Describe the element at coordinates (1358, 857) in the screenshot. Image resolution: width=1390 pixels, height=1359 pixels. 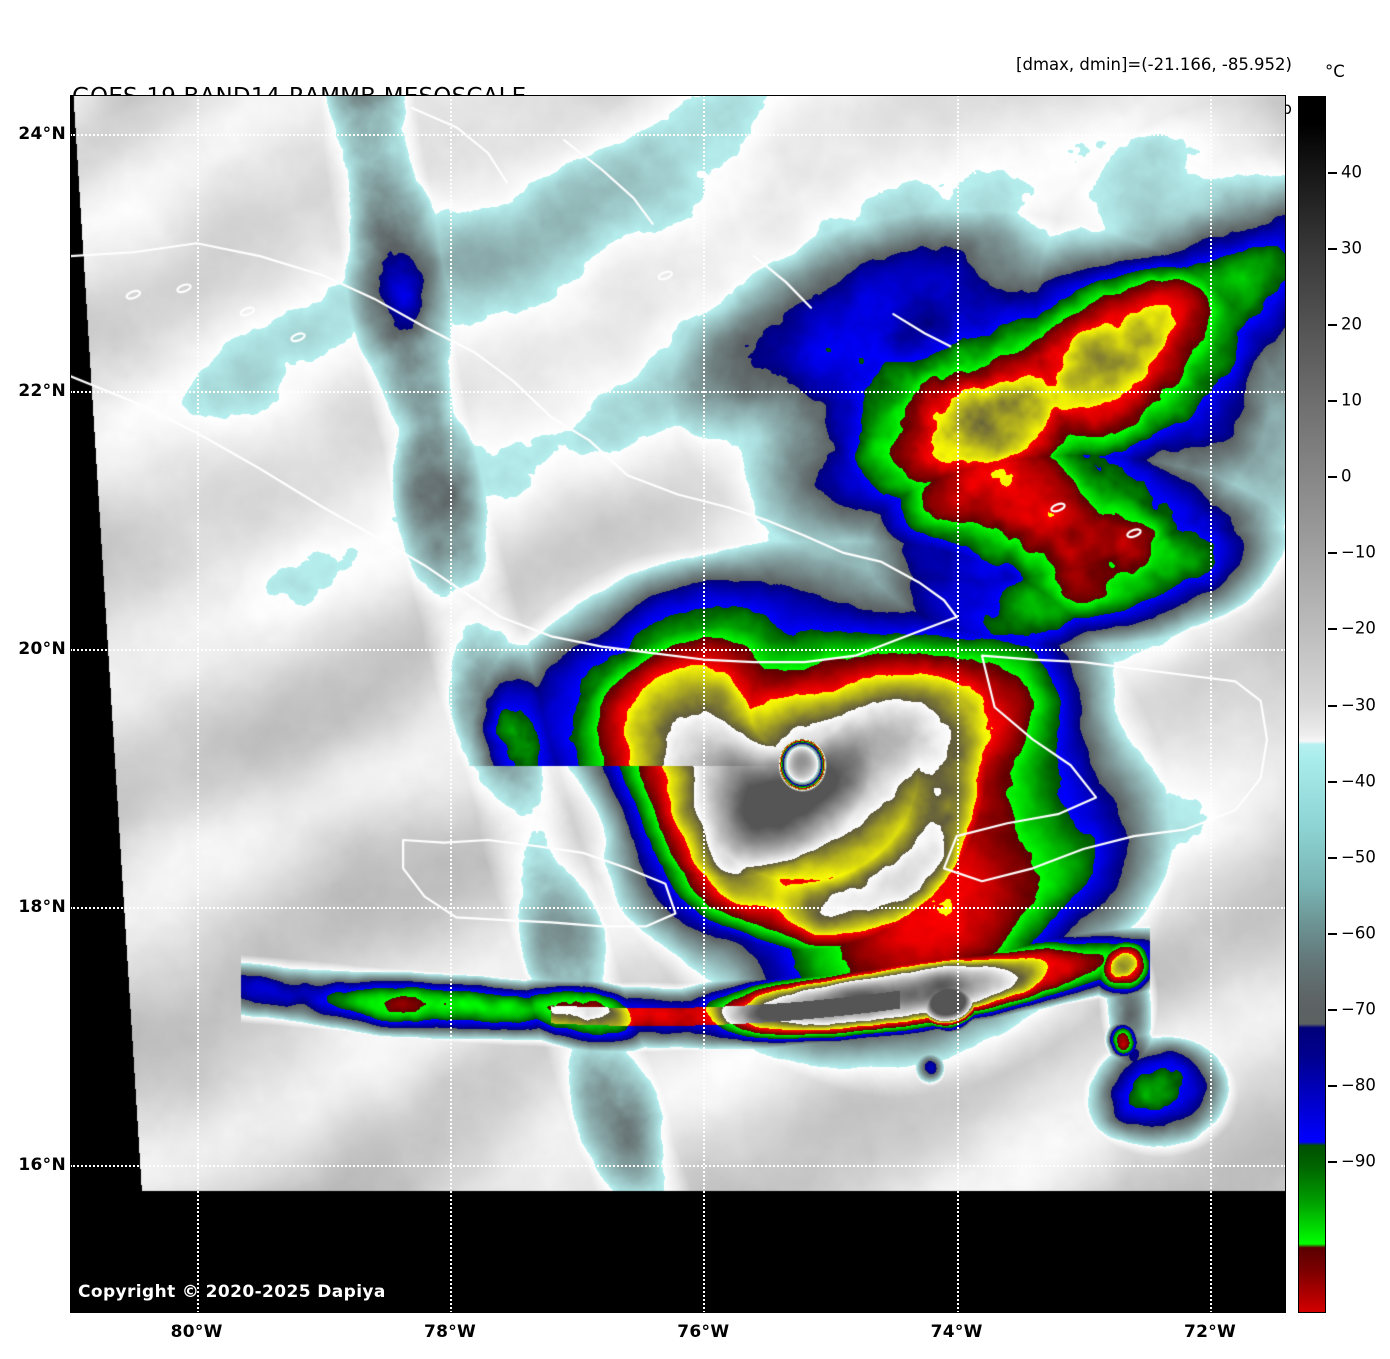
I see `colorbar-tick-label-9: −50` at that location.